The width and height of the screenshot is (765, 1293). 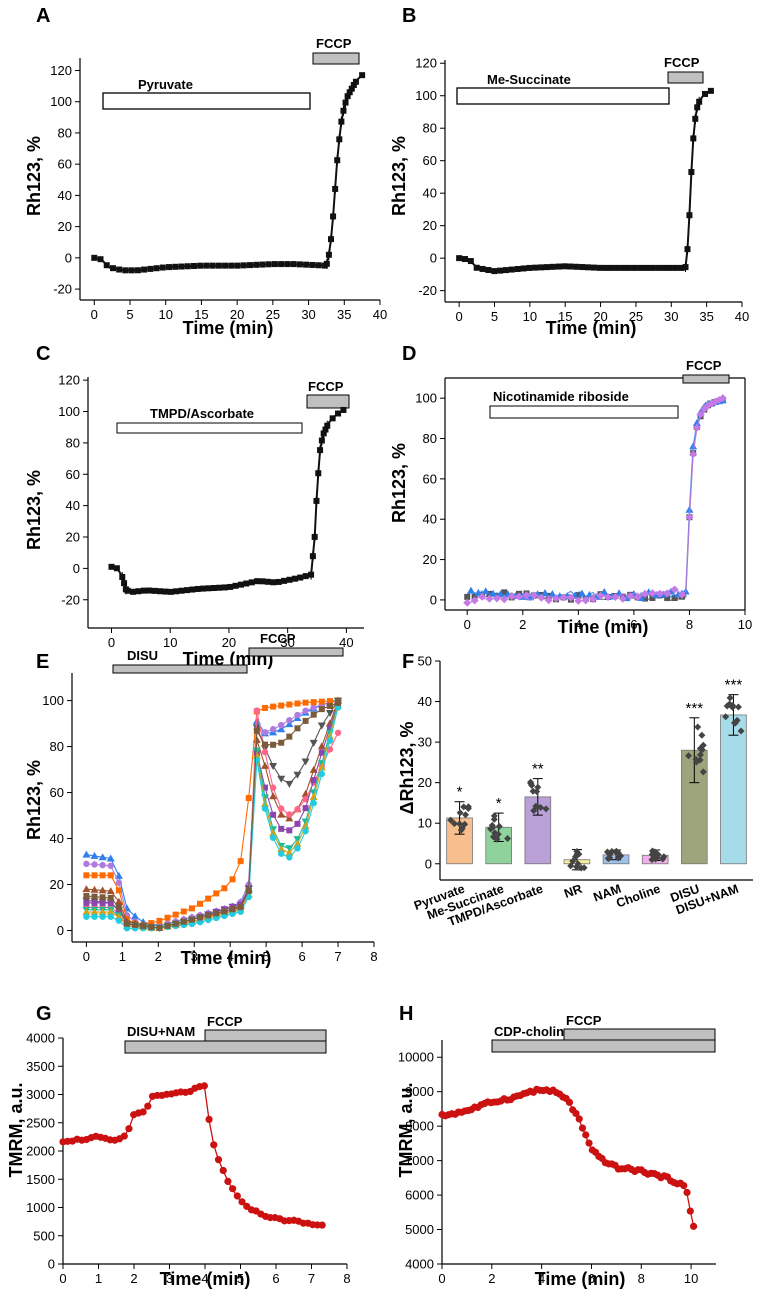 I want to click on panel-c-xtick-label: 10, so click(x=170, y=642).